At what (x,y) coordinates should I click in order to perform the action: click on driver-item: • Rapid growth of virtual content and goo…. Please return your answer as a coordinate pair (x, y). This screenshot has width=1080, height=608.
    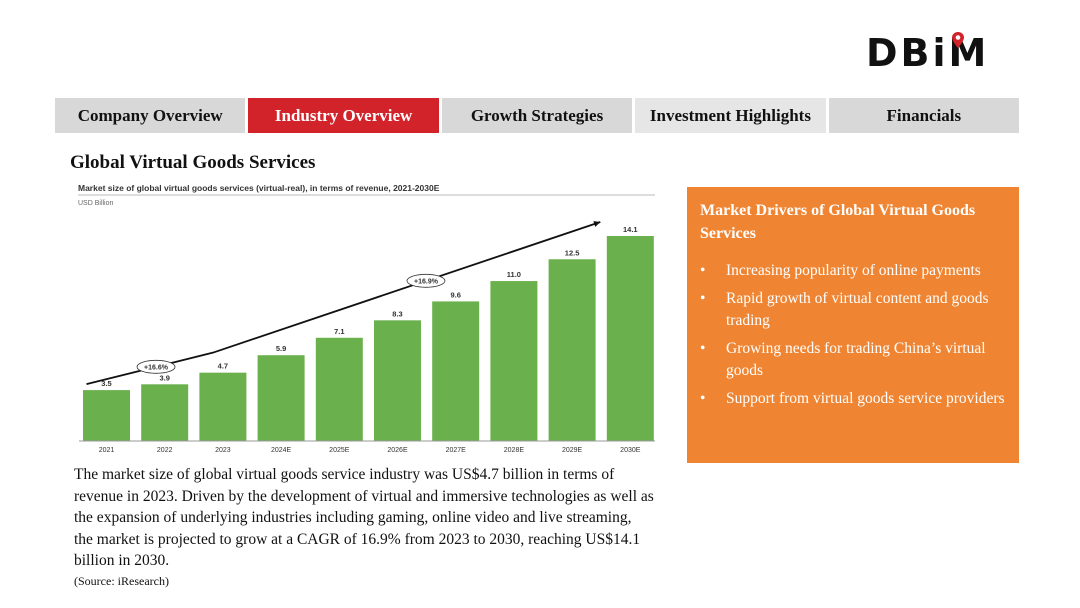
    Looking at the image, I should click on (854, 310).